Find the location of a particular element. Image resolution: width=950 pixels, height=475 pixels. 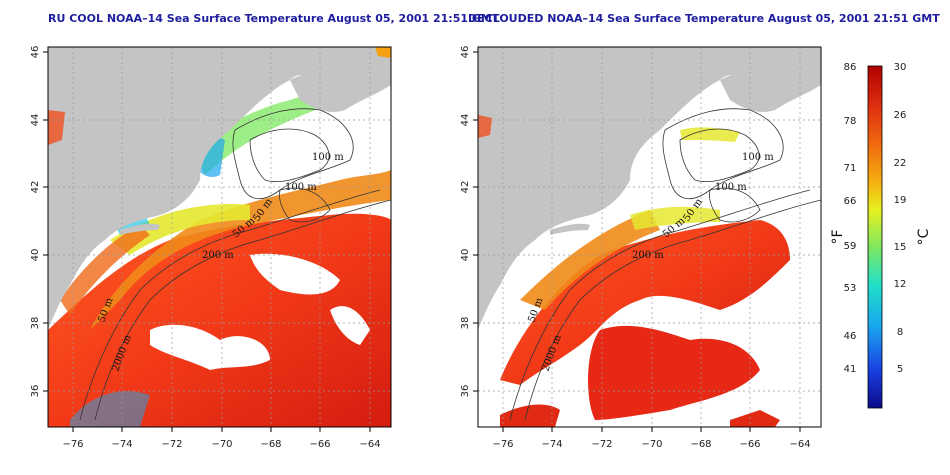

colorbar-gradient is located at coordinates (875, 237).